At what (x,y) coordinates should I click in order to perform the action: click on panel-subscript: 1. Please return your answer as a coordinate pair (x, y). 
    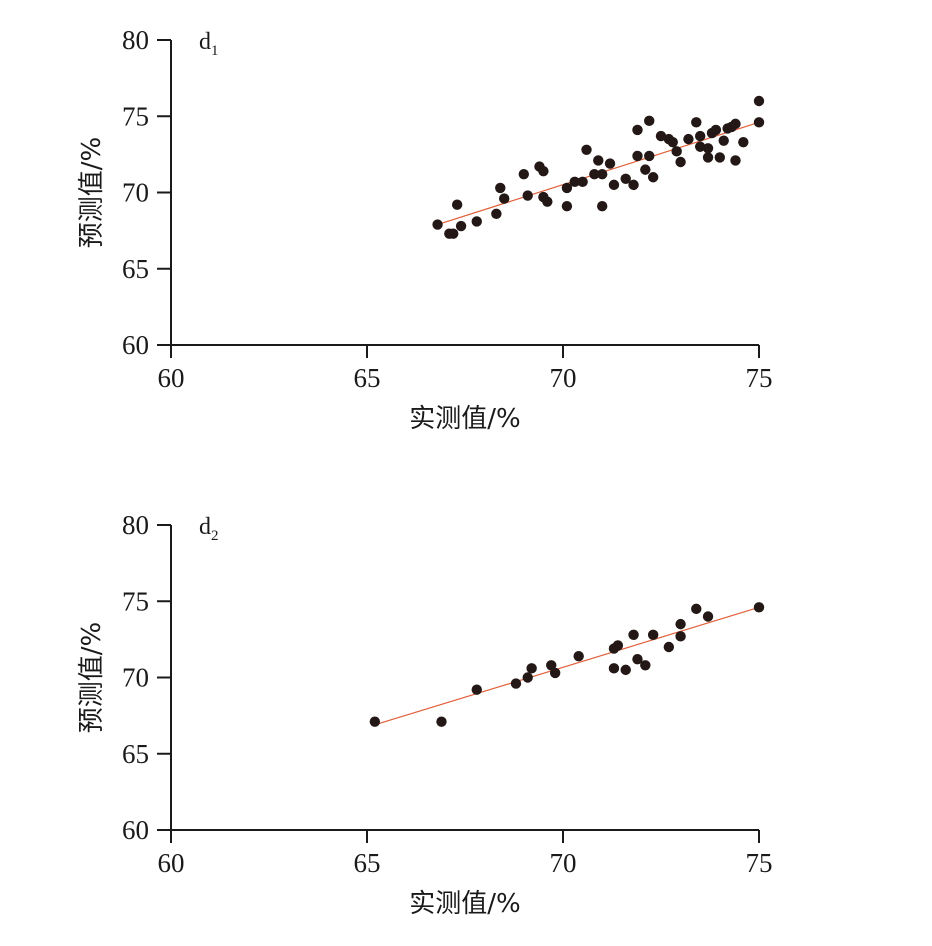
    Looking at the image, I should click on (215, 51).